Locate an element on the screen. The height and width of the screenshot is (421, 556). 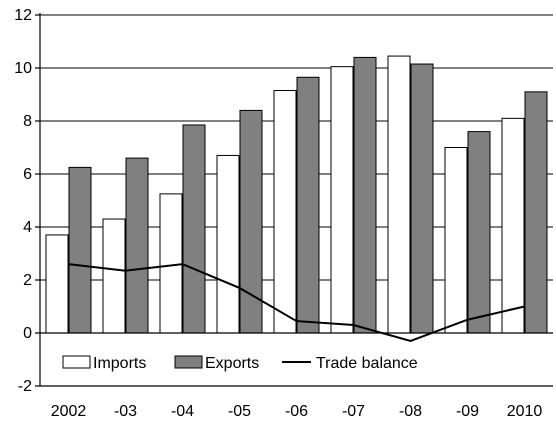
legend: Imports Exports Trade balance is located at coordinates (240, 363).